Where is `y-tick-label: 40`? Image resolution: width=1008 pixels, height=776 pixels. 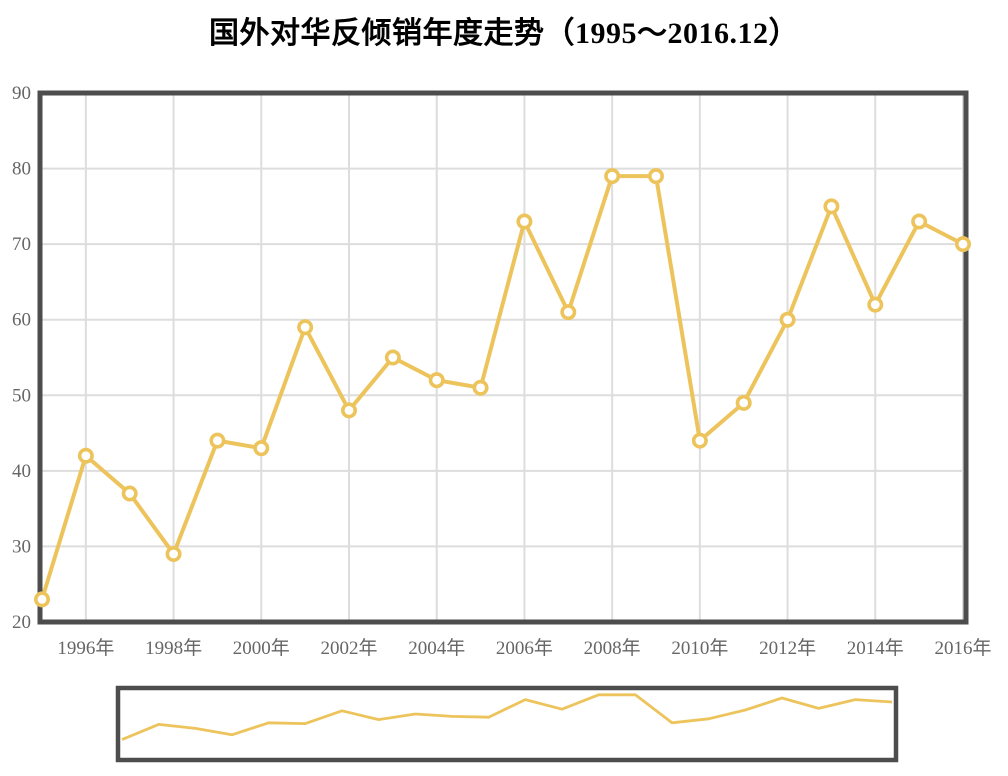 y-tick-label: 40 is located at coordinates (21, 471).